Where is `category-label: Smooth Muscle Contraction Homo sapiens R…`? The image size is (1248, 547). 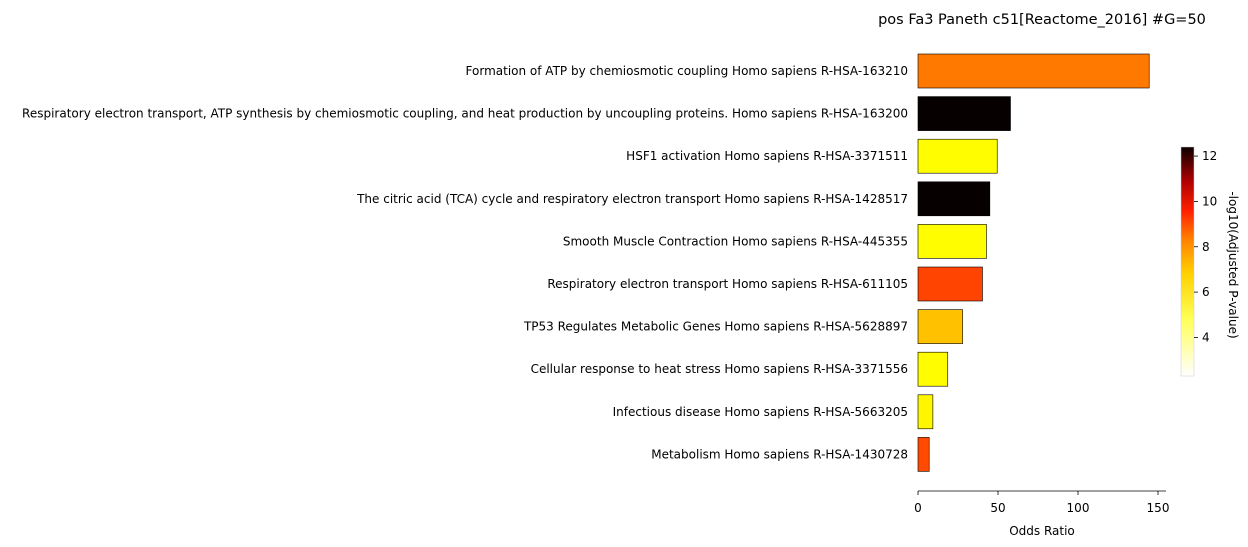 category-label: Smooth Muscle Contraction Homo sapiens R… is located at coordinates (735, 241).